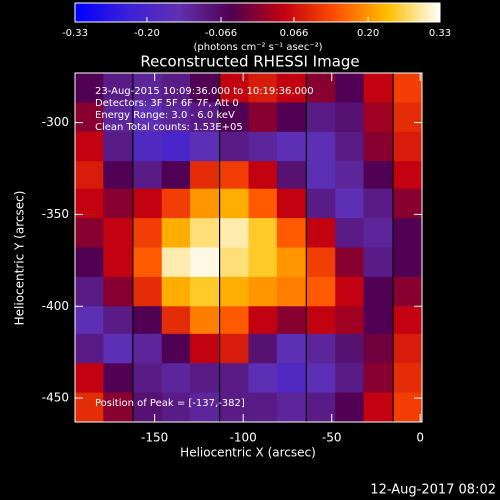 This screenshot has height=500, width=500. Describe the element at coordinates (257, 12) in the screenshot. I see `colorbar` at that location.